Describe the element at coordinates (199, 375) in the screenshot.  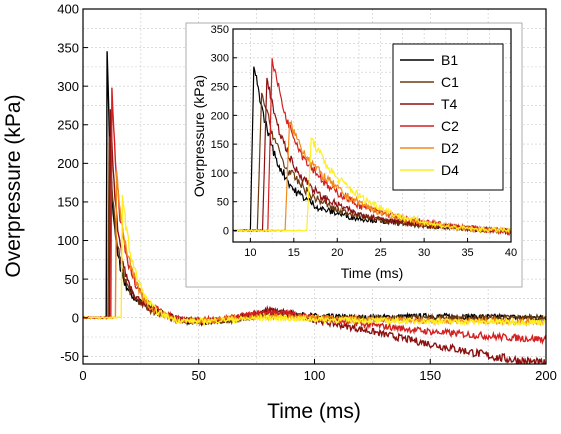
I see `main-x-tick-label: 50` at that location.